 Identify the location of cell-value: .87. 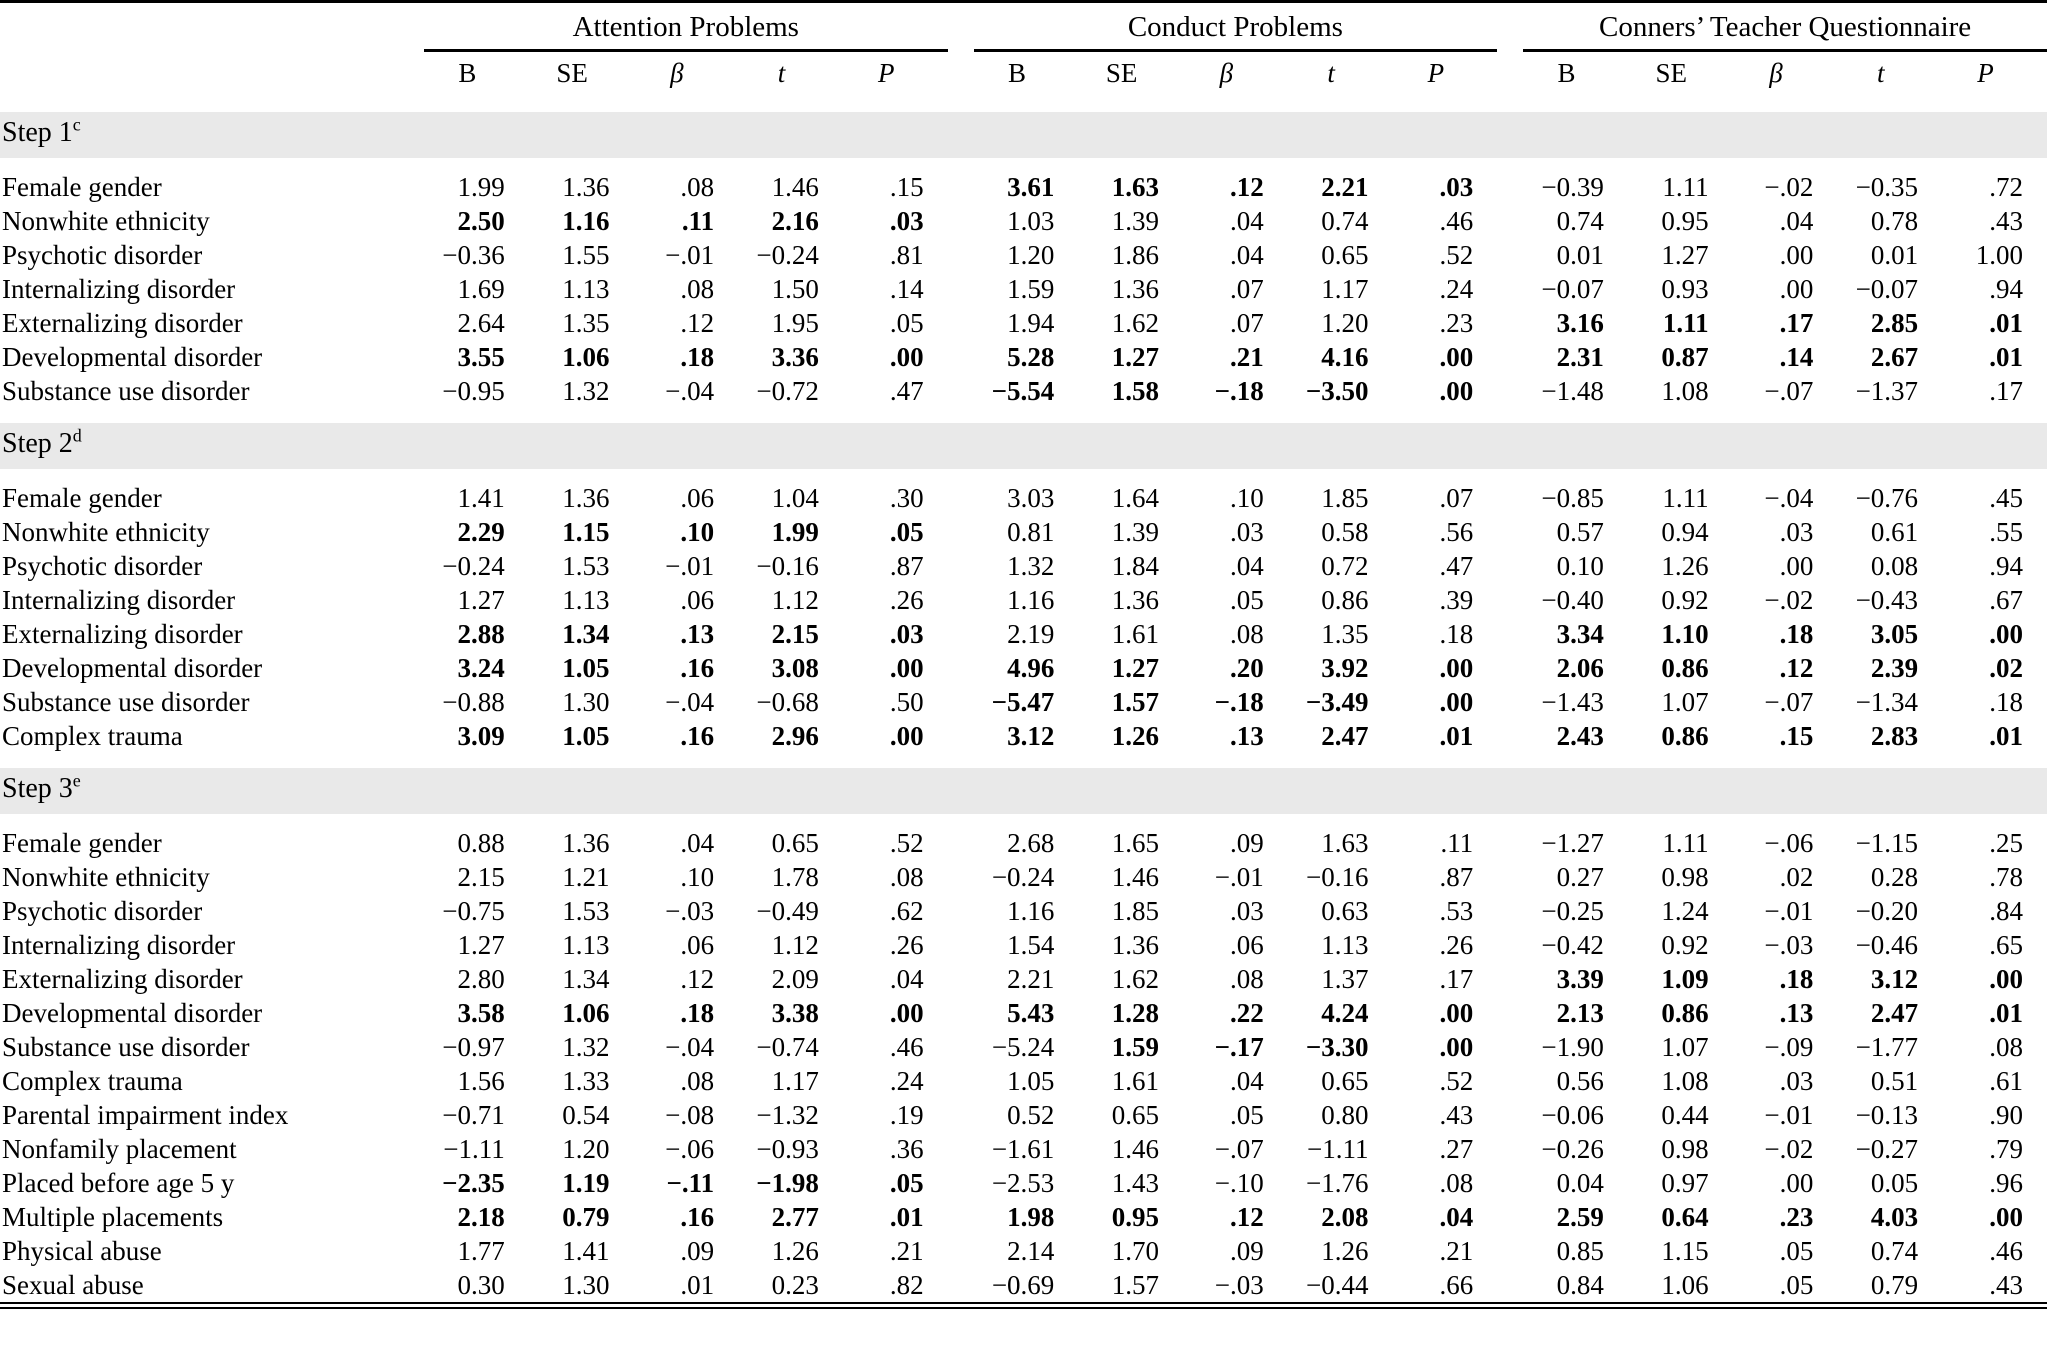
(906, 566).